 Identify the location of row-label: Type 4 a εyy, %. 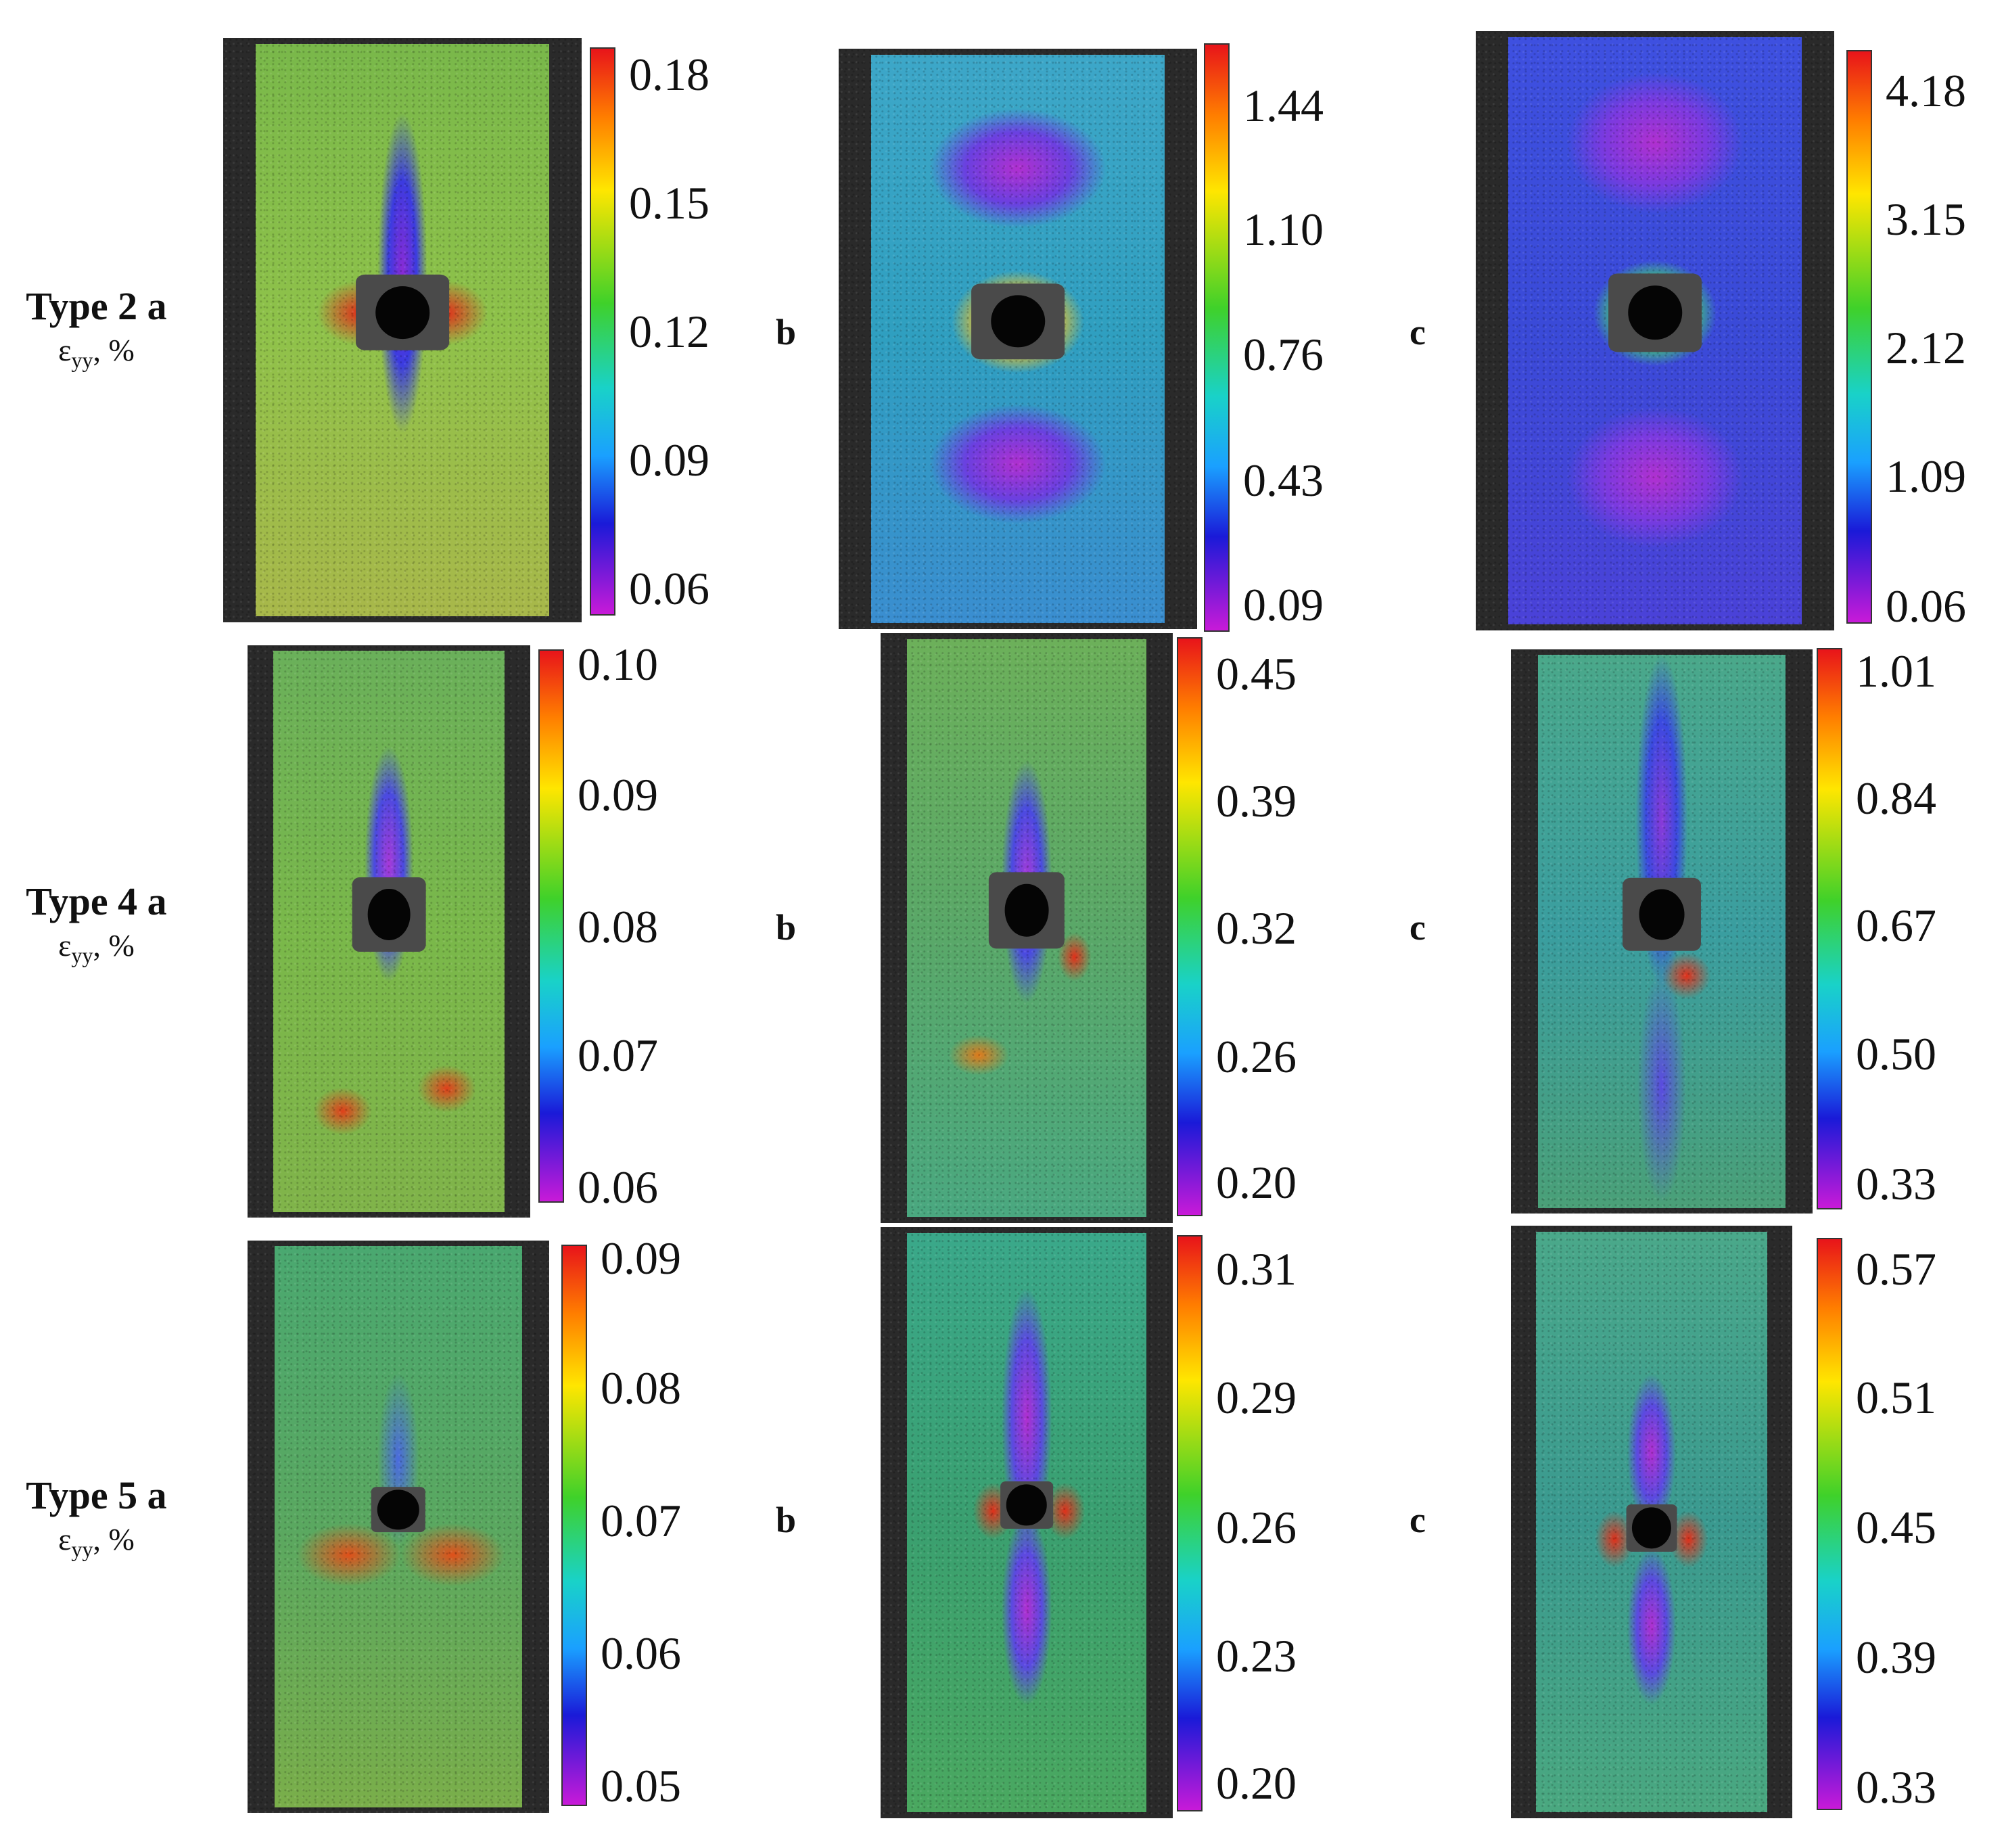
(97, 926).